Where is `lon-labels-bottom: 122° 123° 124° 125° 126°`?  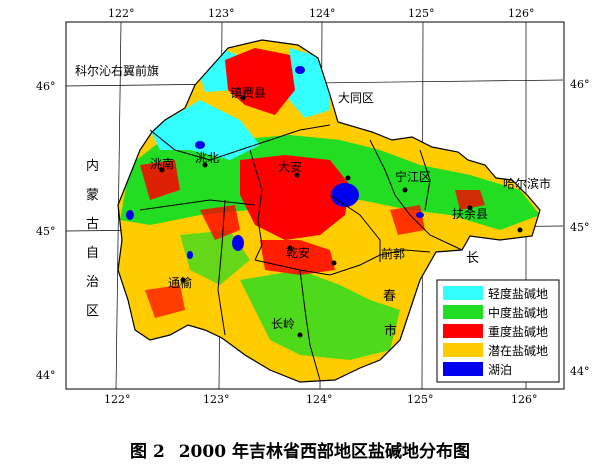 lon-labels-bottom: 122° 123° 124° 125° 126° is located at coordinates (321, 399).